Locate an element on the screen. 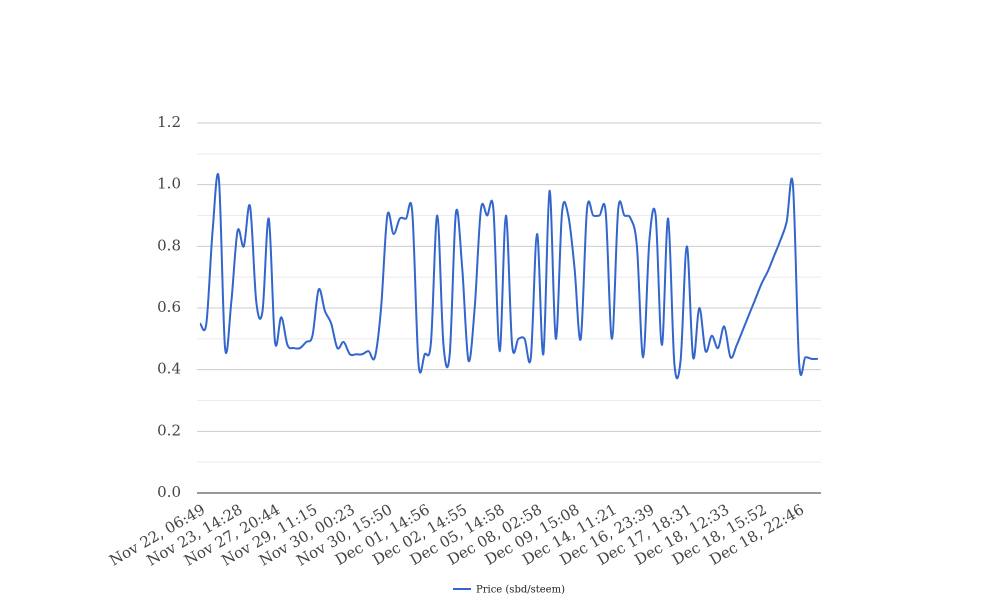 The image size is (1008, 616). y-tick-label: 1.2 is located at coordinates (169, 122).